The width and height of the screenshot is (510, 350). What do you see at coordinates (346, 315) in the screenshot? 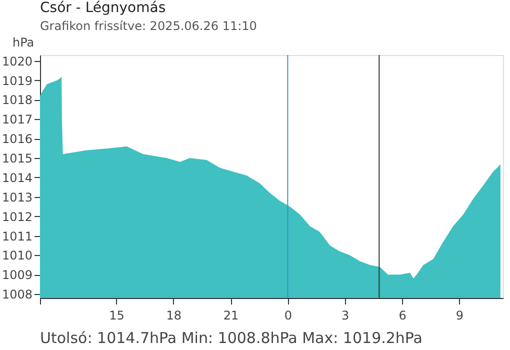
I see `x-tick-label: 3` at bounding box center [346, 315].